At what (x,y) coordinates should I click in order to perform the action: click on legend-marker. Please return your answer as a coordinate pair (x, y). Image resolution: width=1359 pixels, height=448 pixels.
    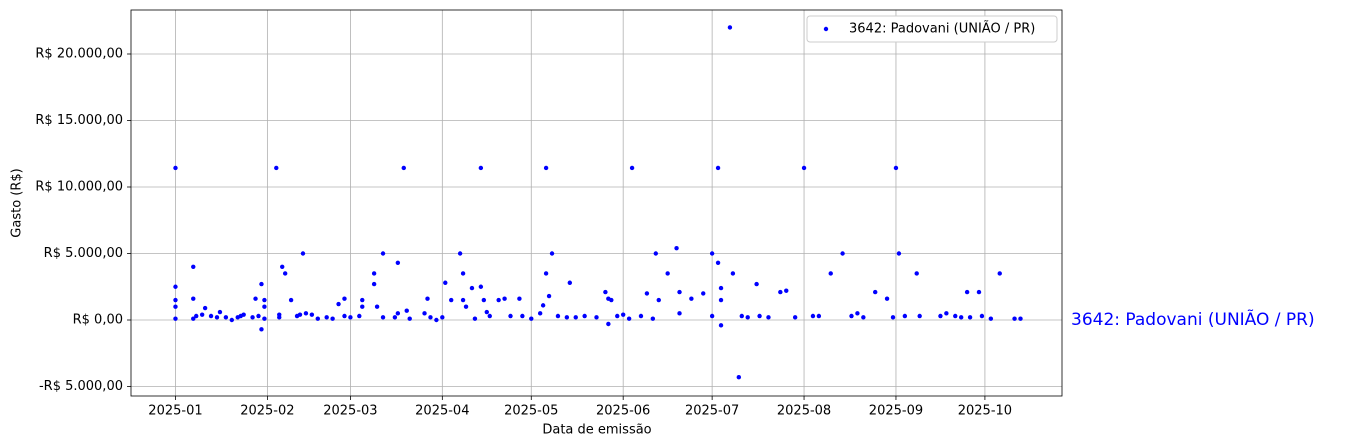
    Looking at the image, I should click on (826, 29).